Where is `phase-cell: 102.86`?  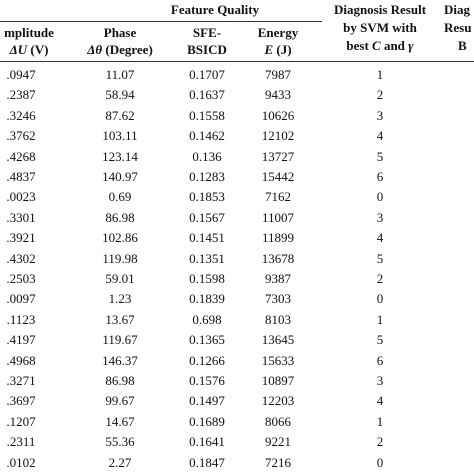
phase-cell: 102.86 is located at coordinates (120, 238).